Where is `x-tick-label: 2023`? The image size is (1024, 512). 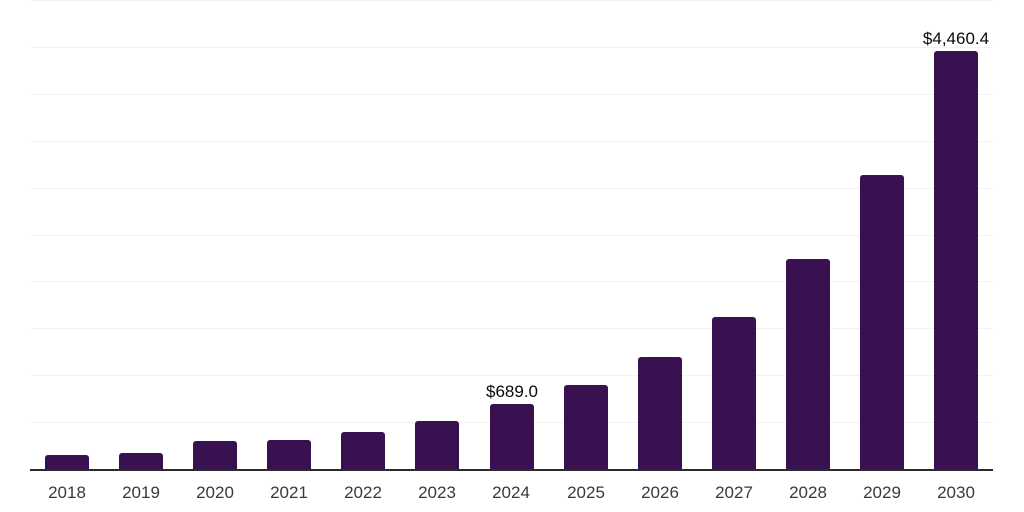 x-tick-label: 2023 is located at coordinates (437, 492).